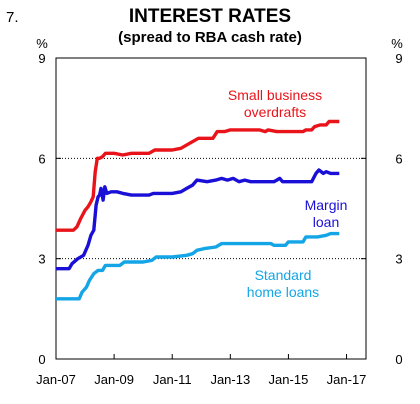 This screenshot has height=404, width=420. Describe the element at coordinates (41, 158) in the screenshot. I see `y-tick-label-left: 6` at that location.